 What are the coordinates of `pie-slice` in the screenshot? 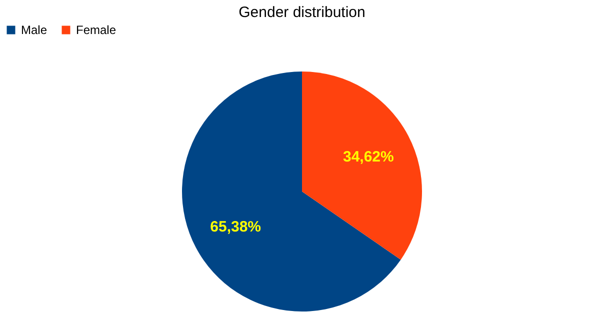 It's located at (362, 166).